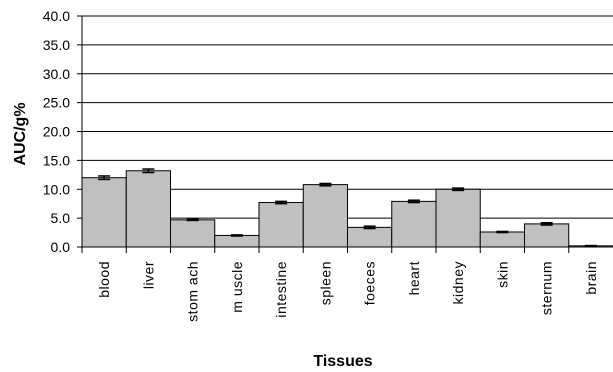  What do you see at coordinates (281, 225) in the screenshot?
I see `bar-intestine` at bounding box center [281, 225].